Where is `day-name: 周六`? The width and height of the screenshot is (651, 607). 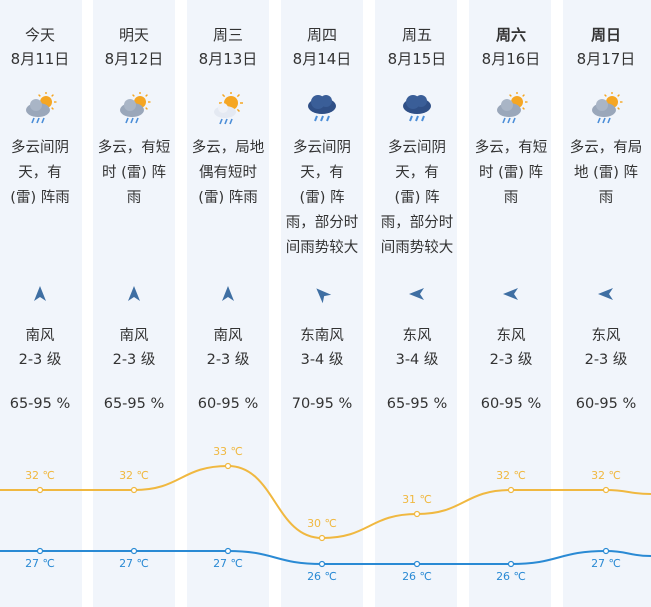
day-name: 周六 is located at coordinates (510, 35).